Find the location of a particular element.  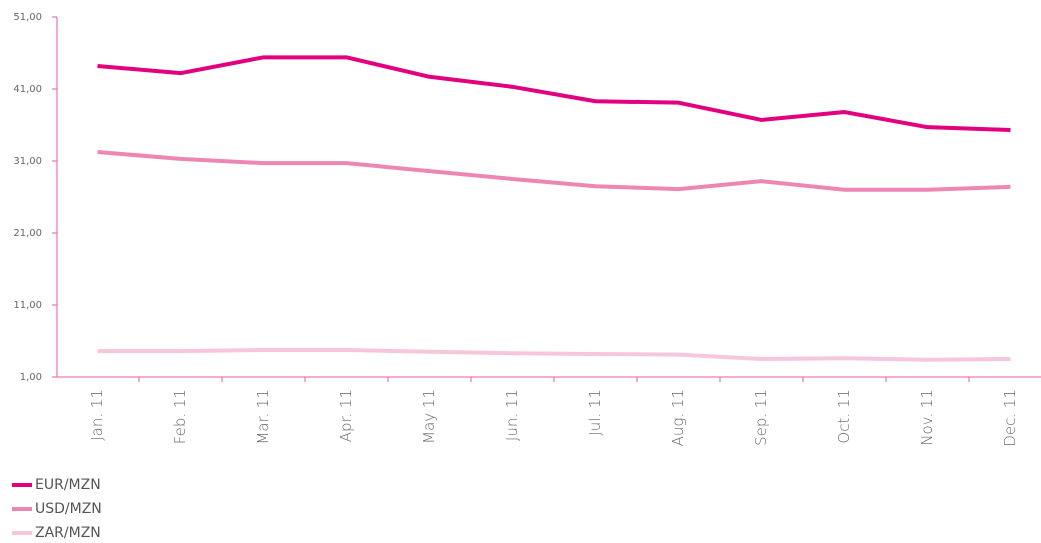

x-tick-label: May 11 is located at coordinates (429, 416).